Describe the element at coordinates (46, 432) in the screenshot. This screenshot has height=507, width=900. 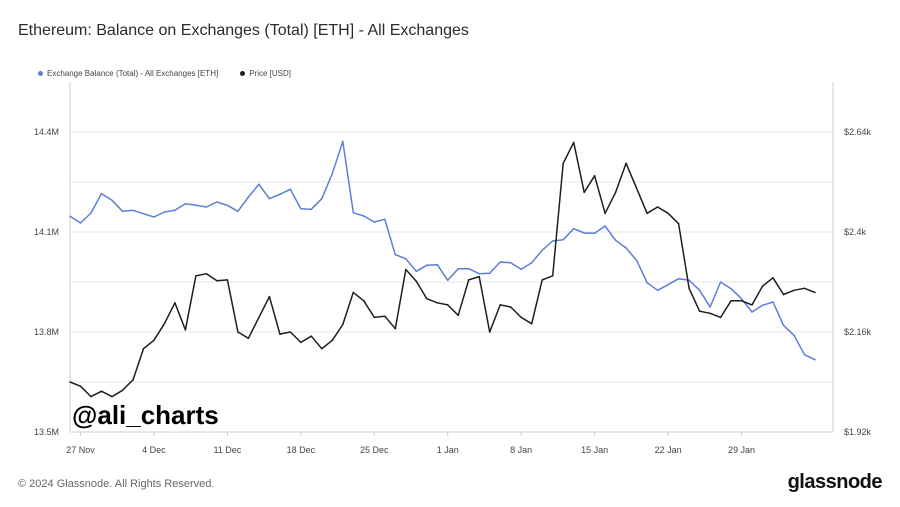
I see `y-tick-label-left: 13.5M` at that location.